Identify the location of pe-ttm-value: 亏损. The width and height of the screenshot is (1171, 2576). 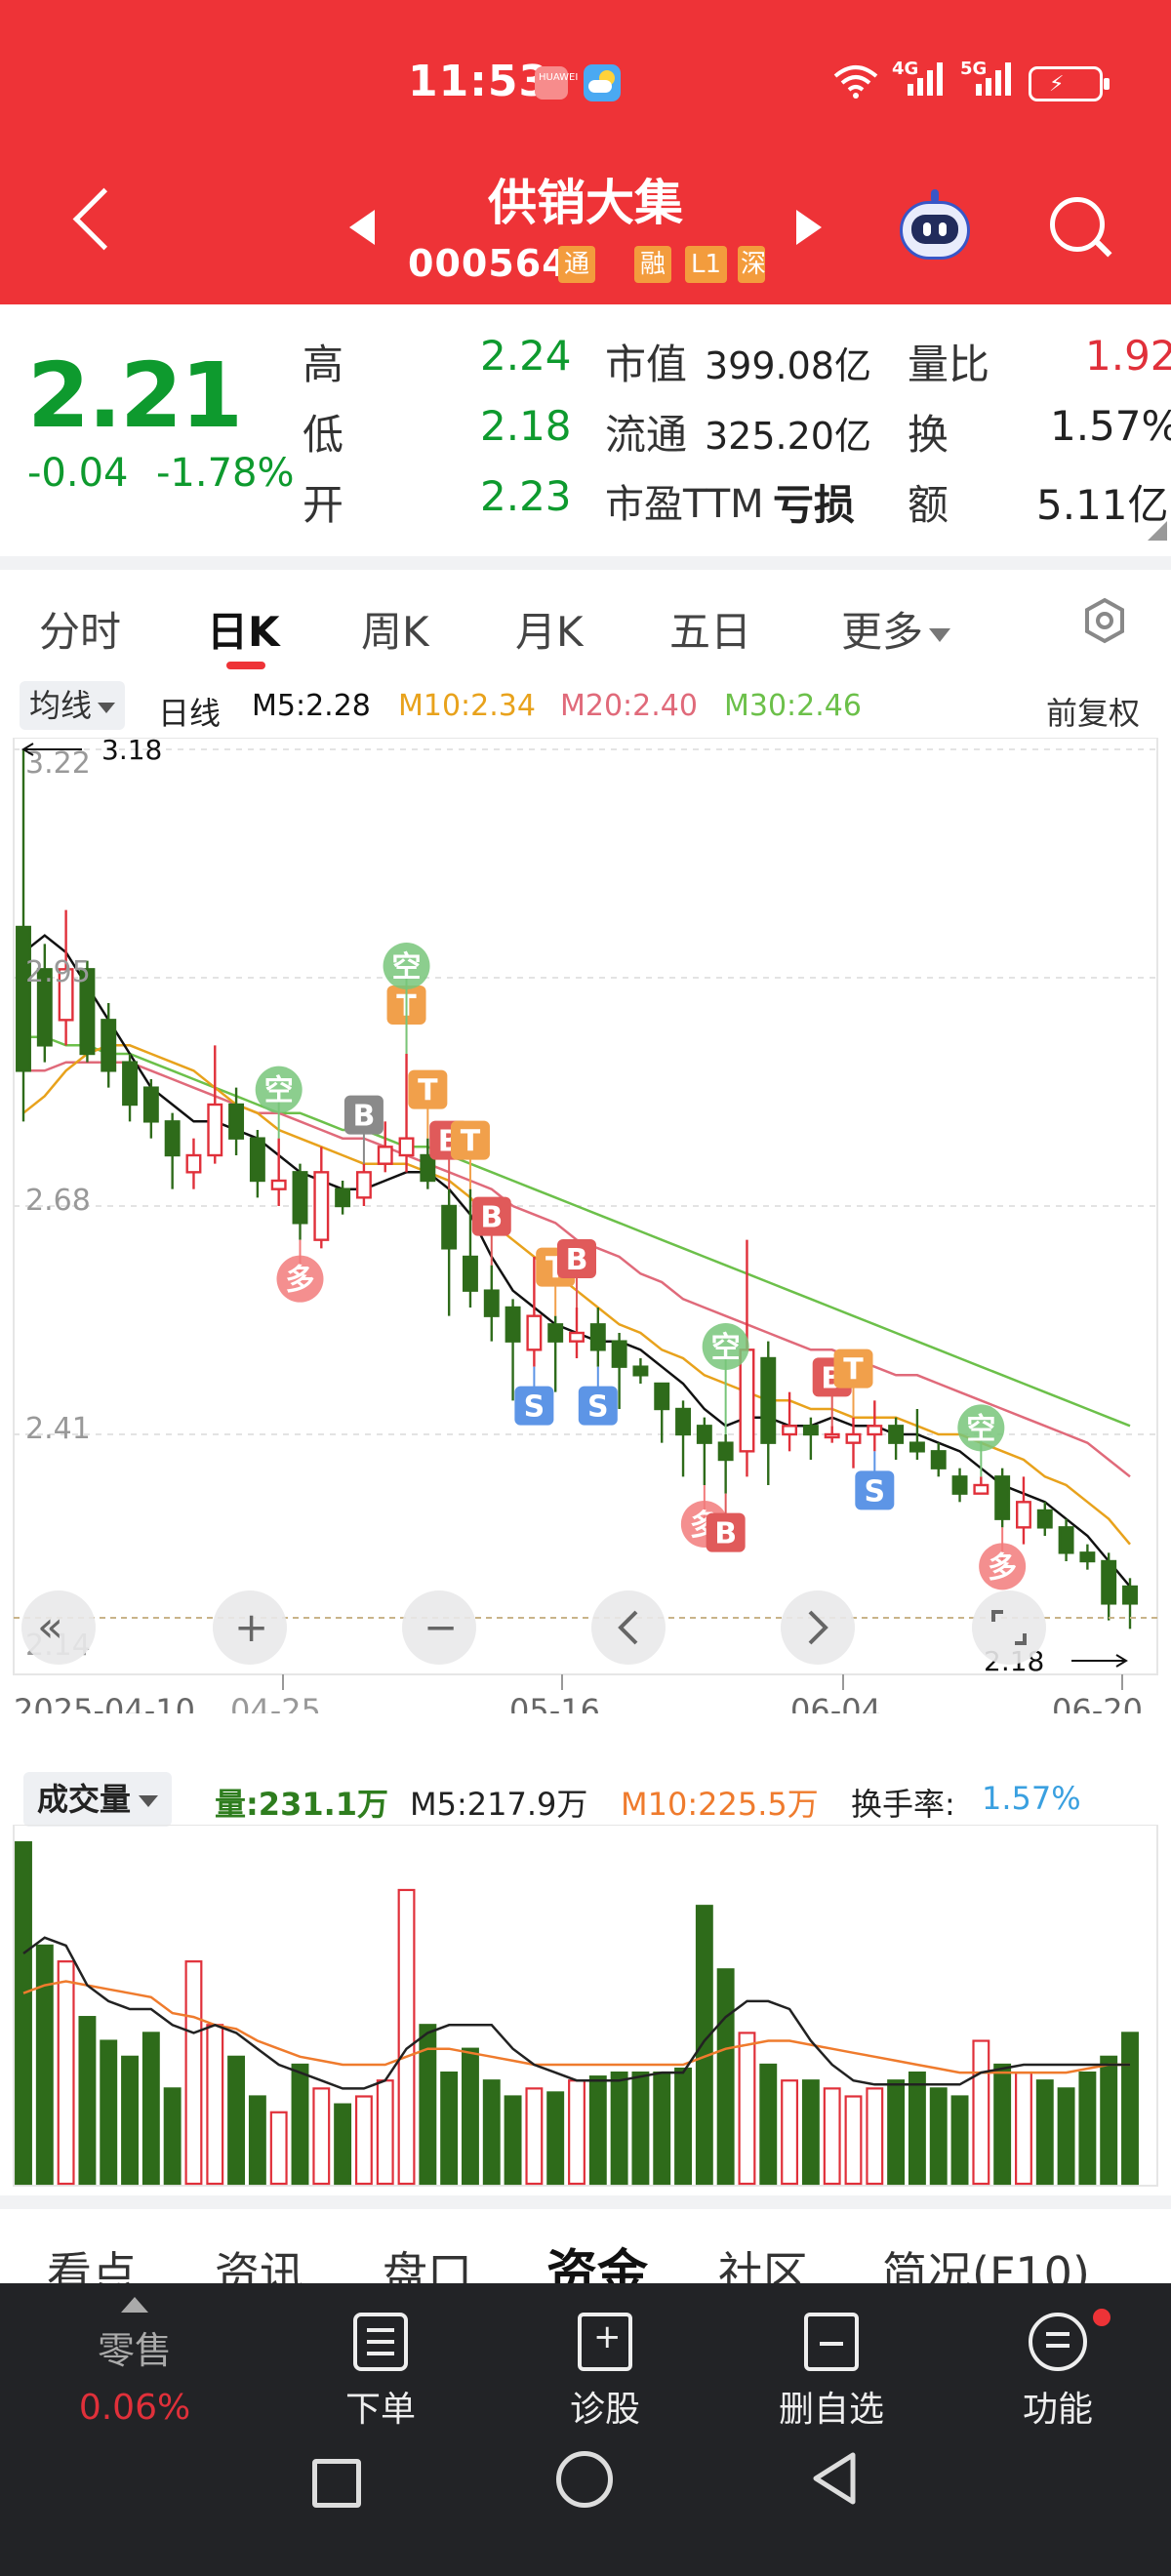
(814, 505).